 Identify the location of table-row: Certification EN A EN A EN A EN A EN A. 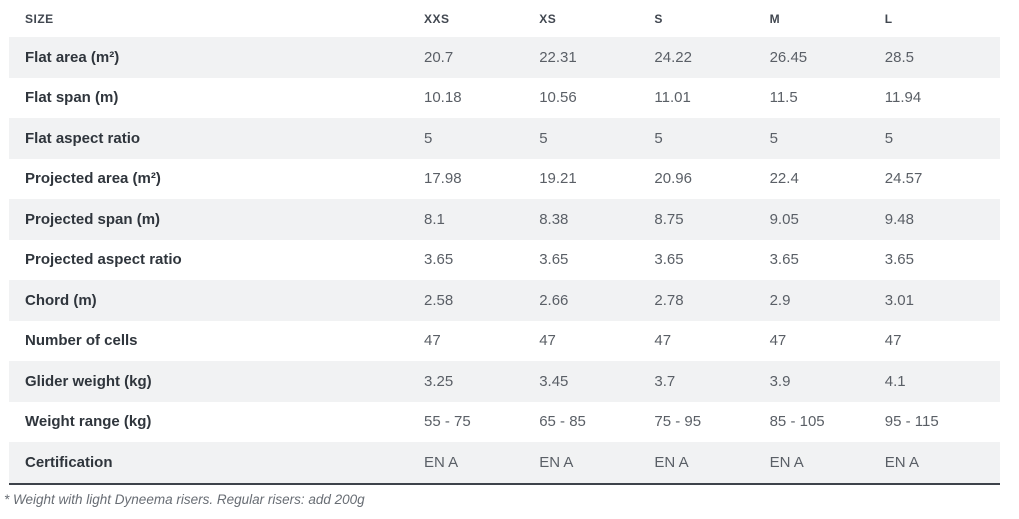
(504, 462).